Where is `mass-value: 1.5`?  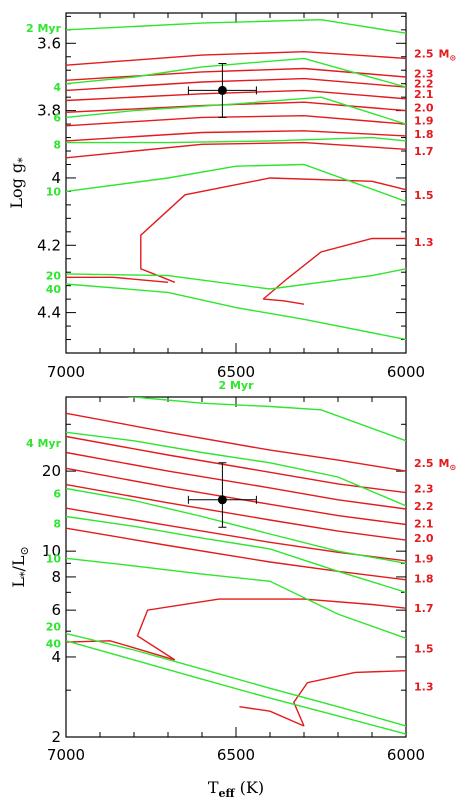 mass-value: 1.5 is located at coordinates (424, 649).